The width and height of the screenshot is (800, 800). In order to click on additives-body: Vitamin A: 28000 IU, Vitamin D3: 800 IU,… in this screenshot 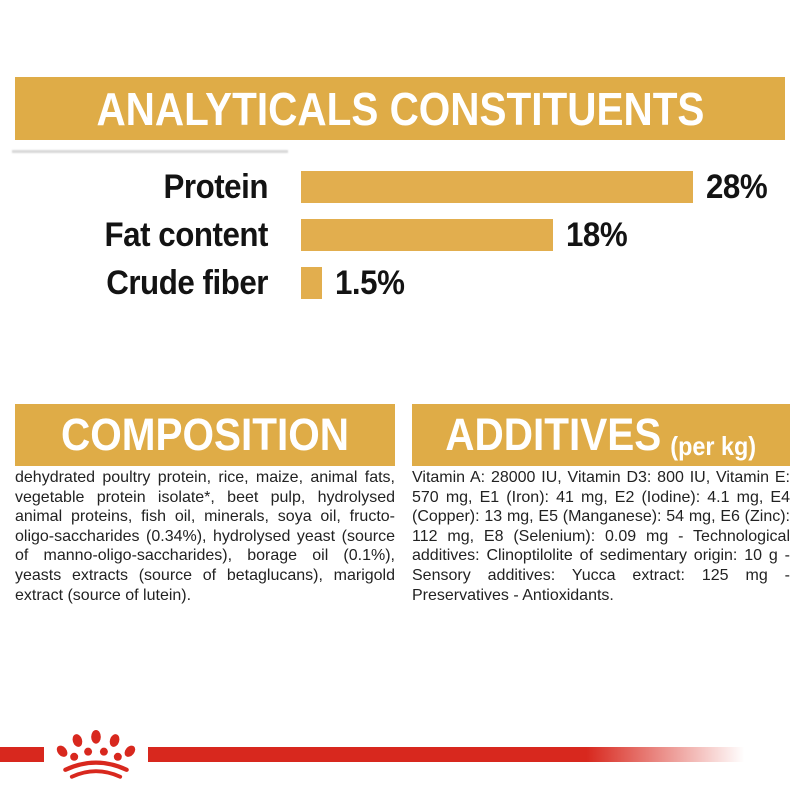, I will do `click(601, 536)`.